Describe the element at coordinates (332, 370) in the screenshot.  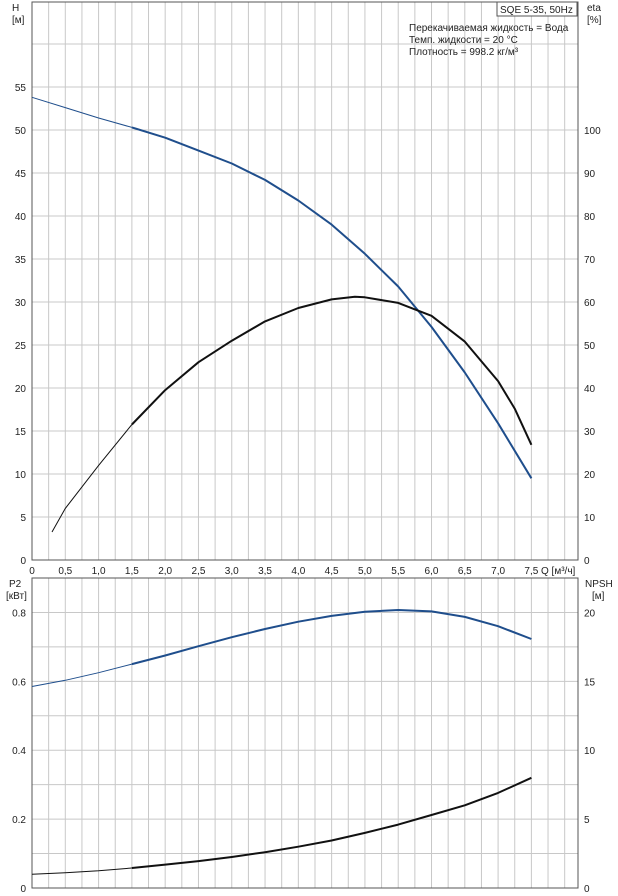
I see `efficiency-curve` at that location.